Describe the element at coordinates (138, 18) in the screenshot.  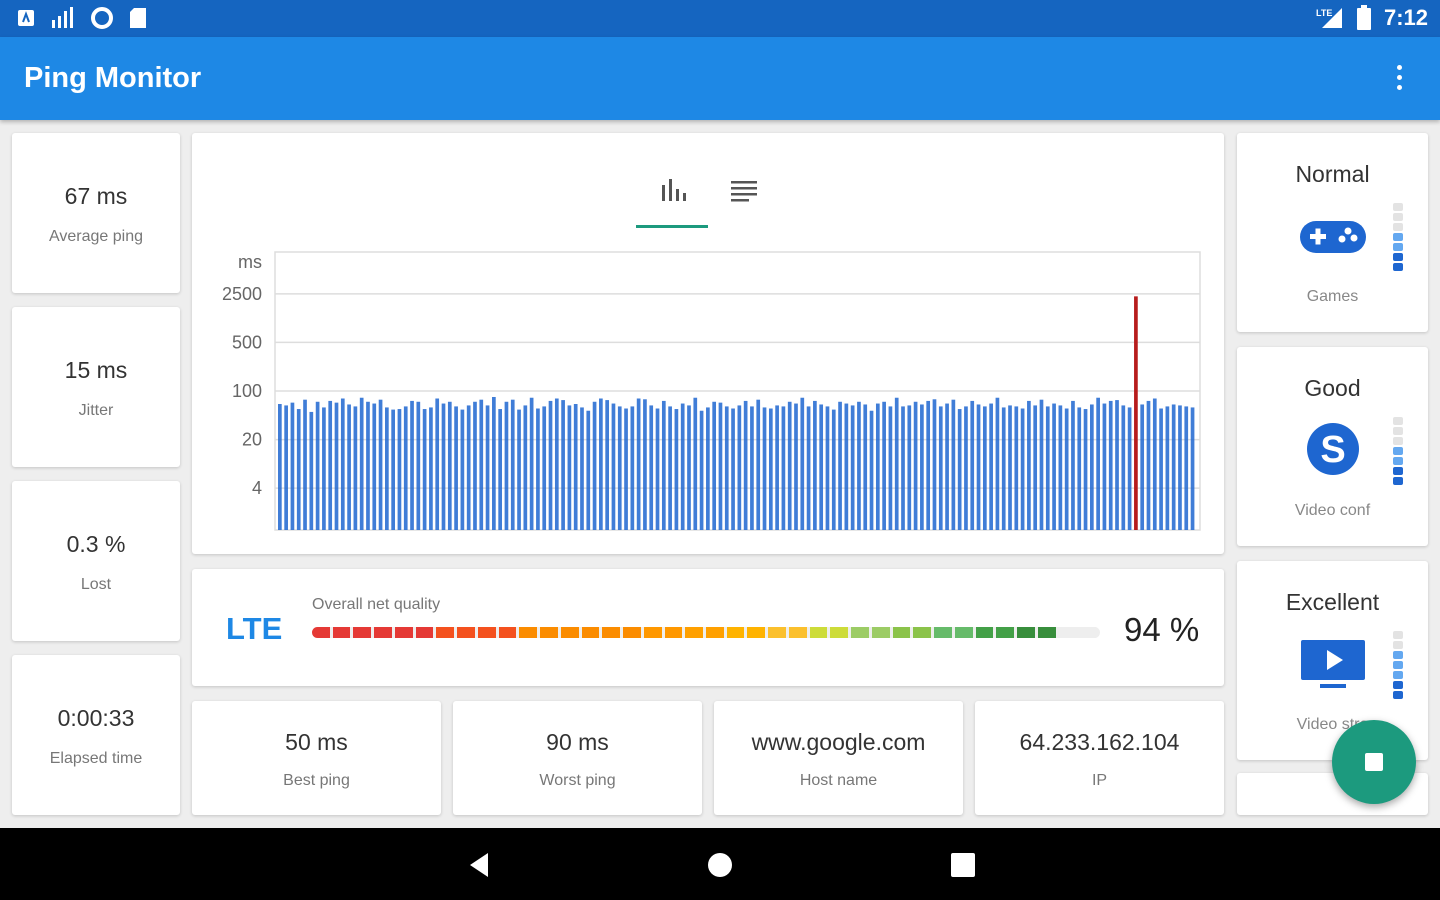
I see `sd-card-icon` at that location.